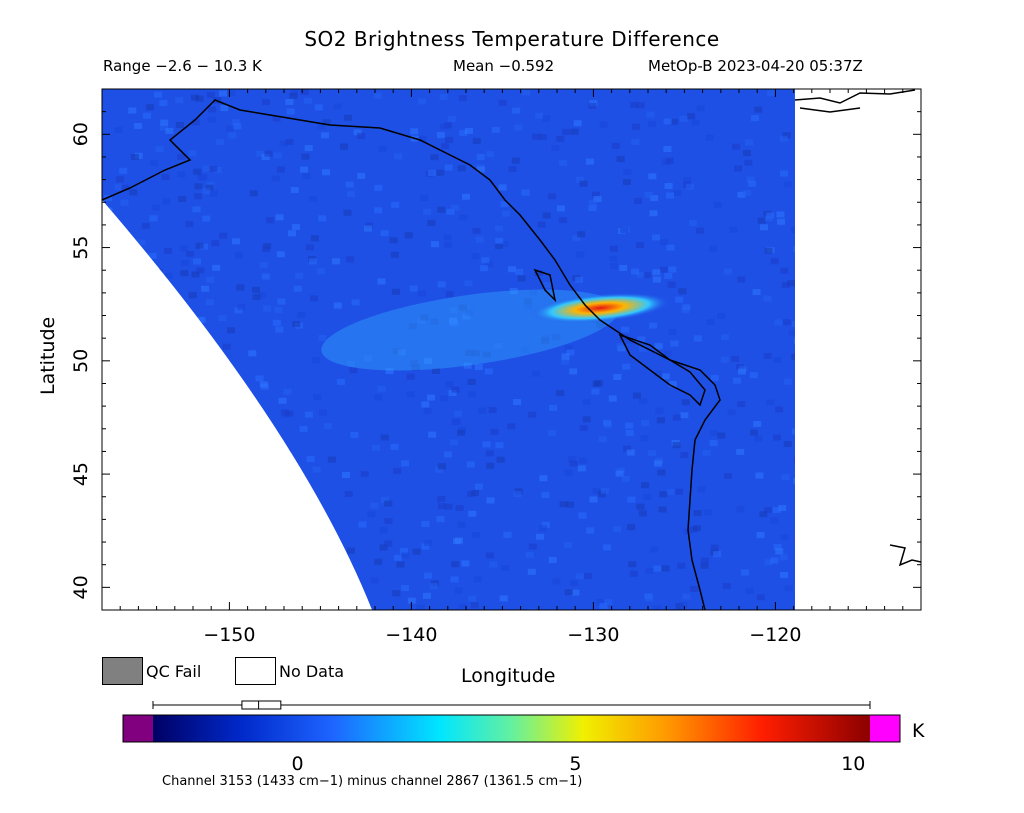 This screenshot has height=813, width=1024. What do you see at coordinates (511, 728) in the screenshot?
I see `colorbar-gradient` at bounding box center [511, 728].